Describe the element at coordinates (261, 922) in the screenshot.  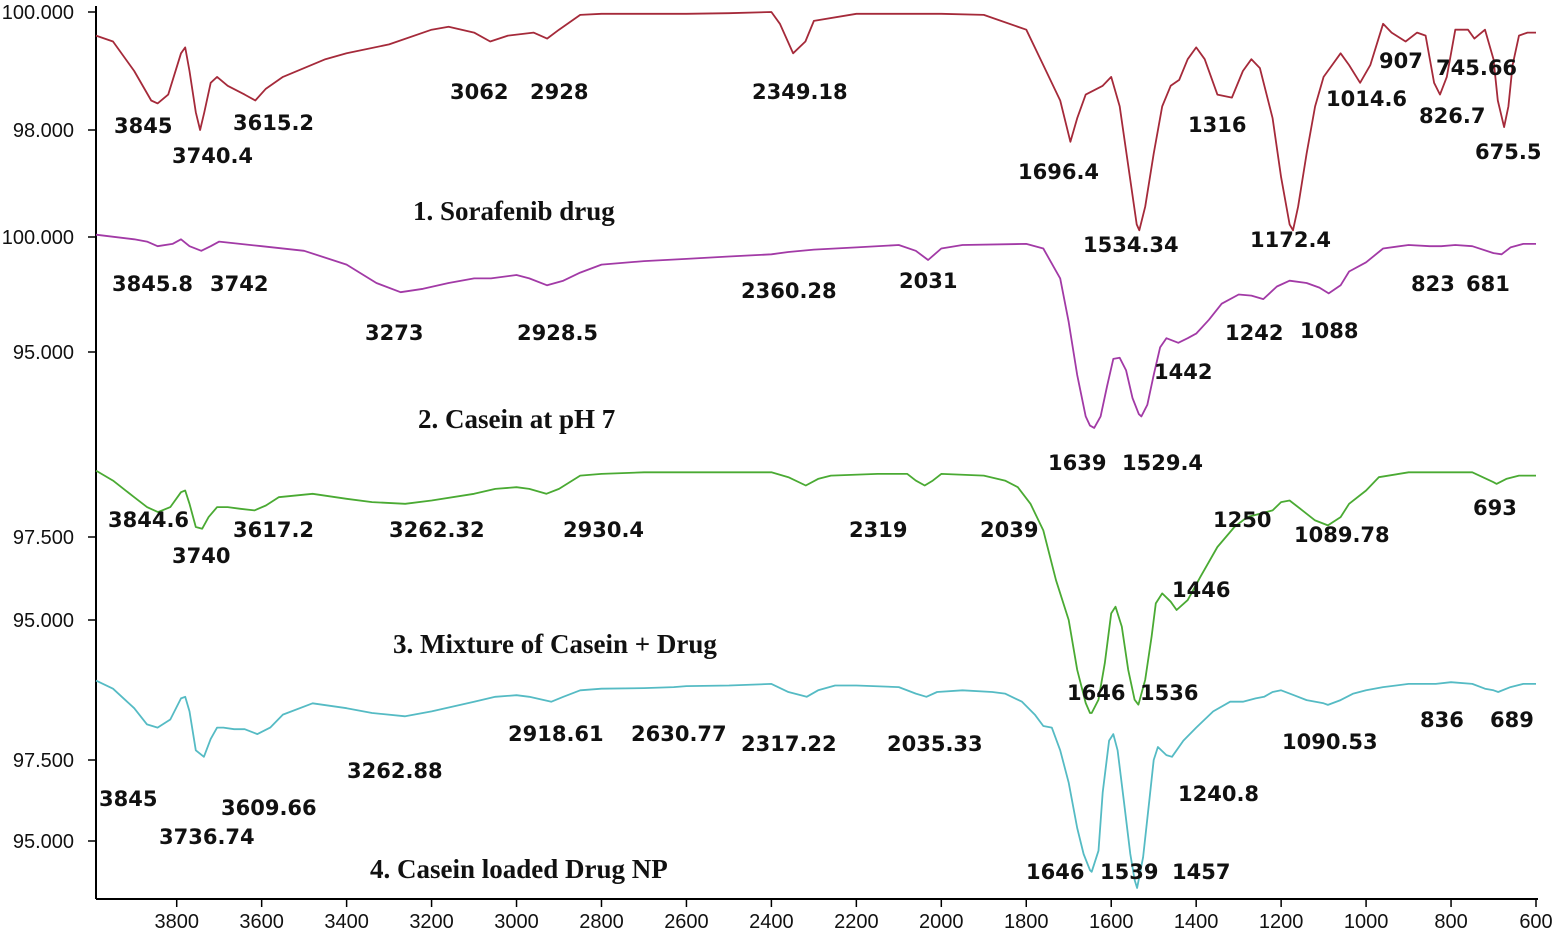
I see `x-tick-label: 3600` at that location.